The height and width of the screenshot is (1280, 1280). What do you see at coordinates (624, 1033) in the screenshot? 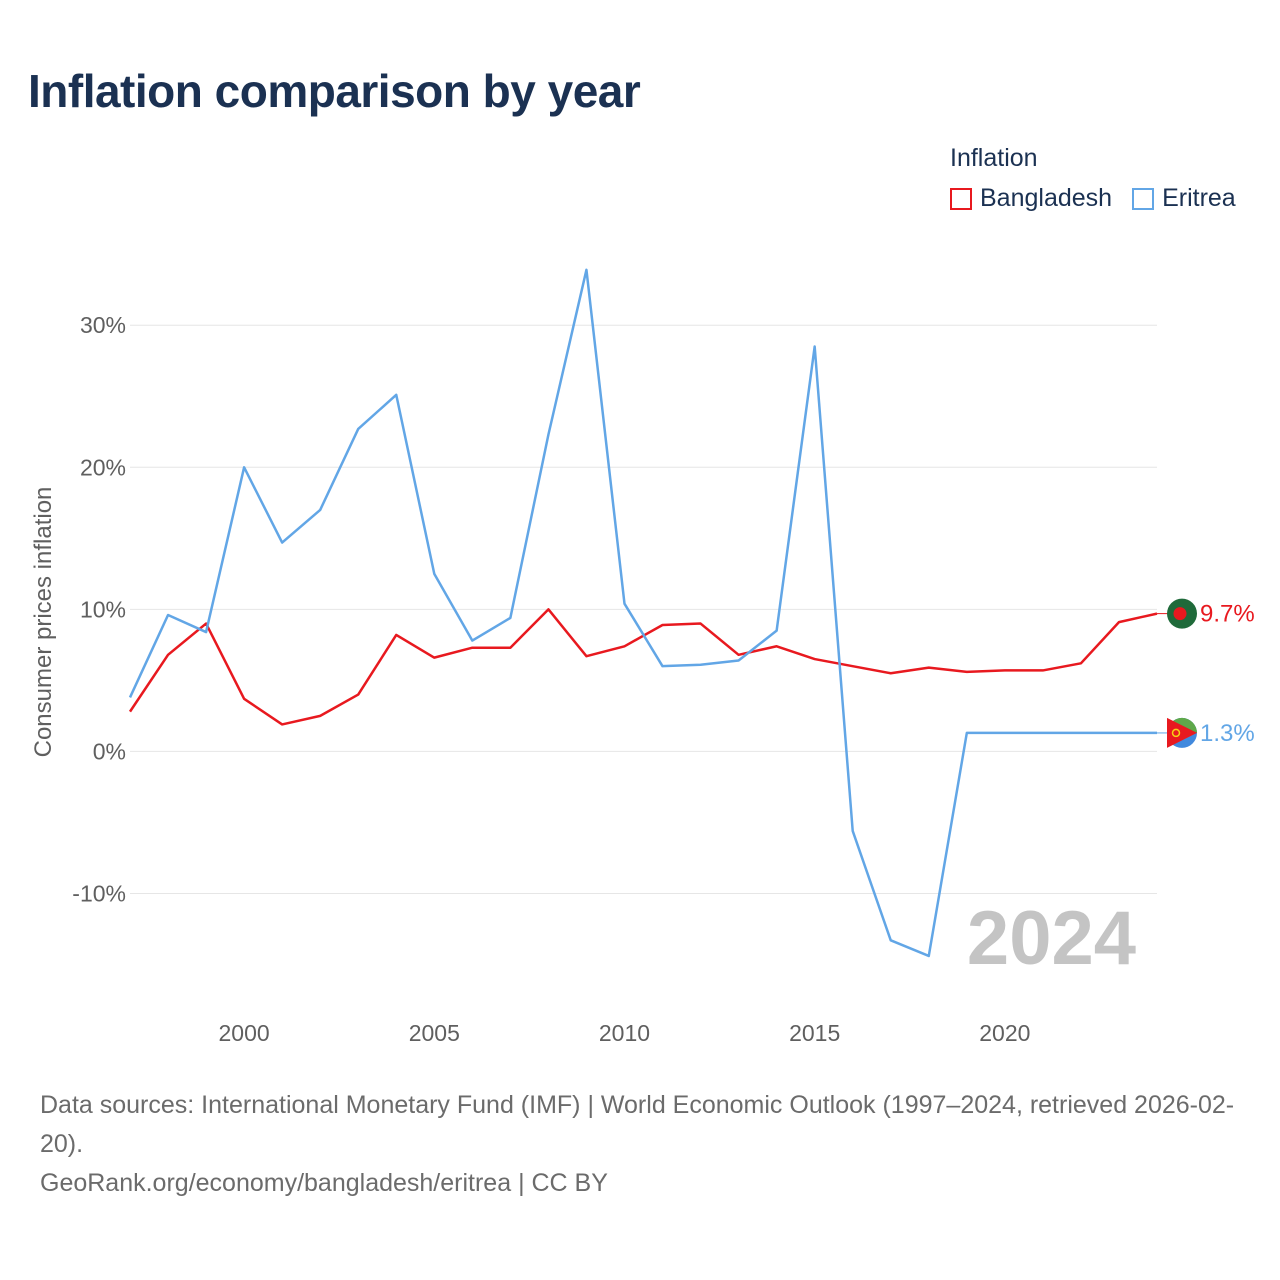
I see `x-tick-label: 2010` at bounding box center [624, 1033].